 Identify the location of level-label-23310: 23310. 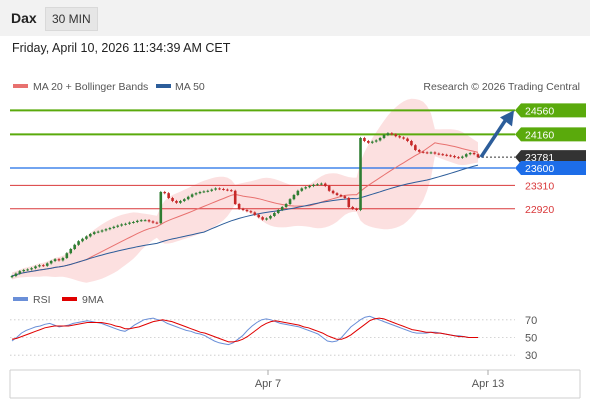
(539, 186).